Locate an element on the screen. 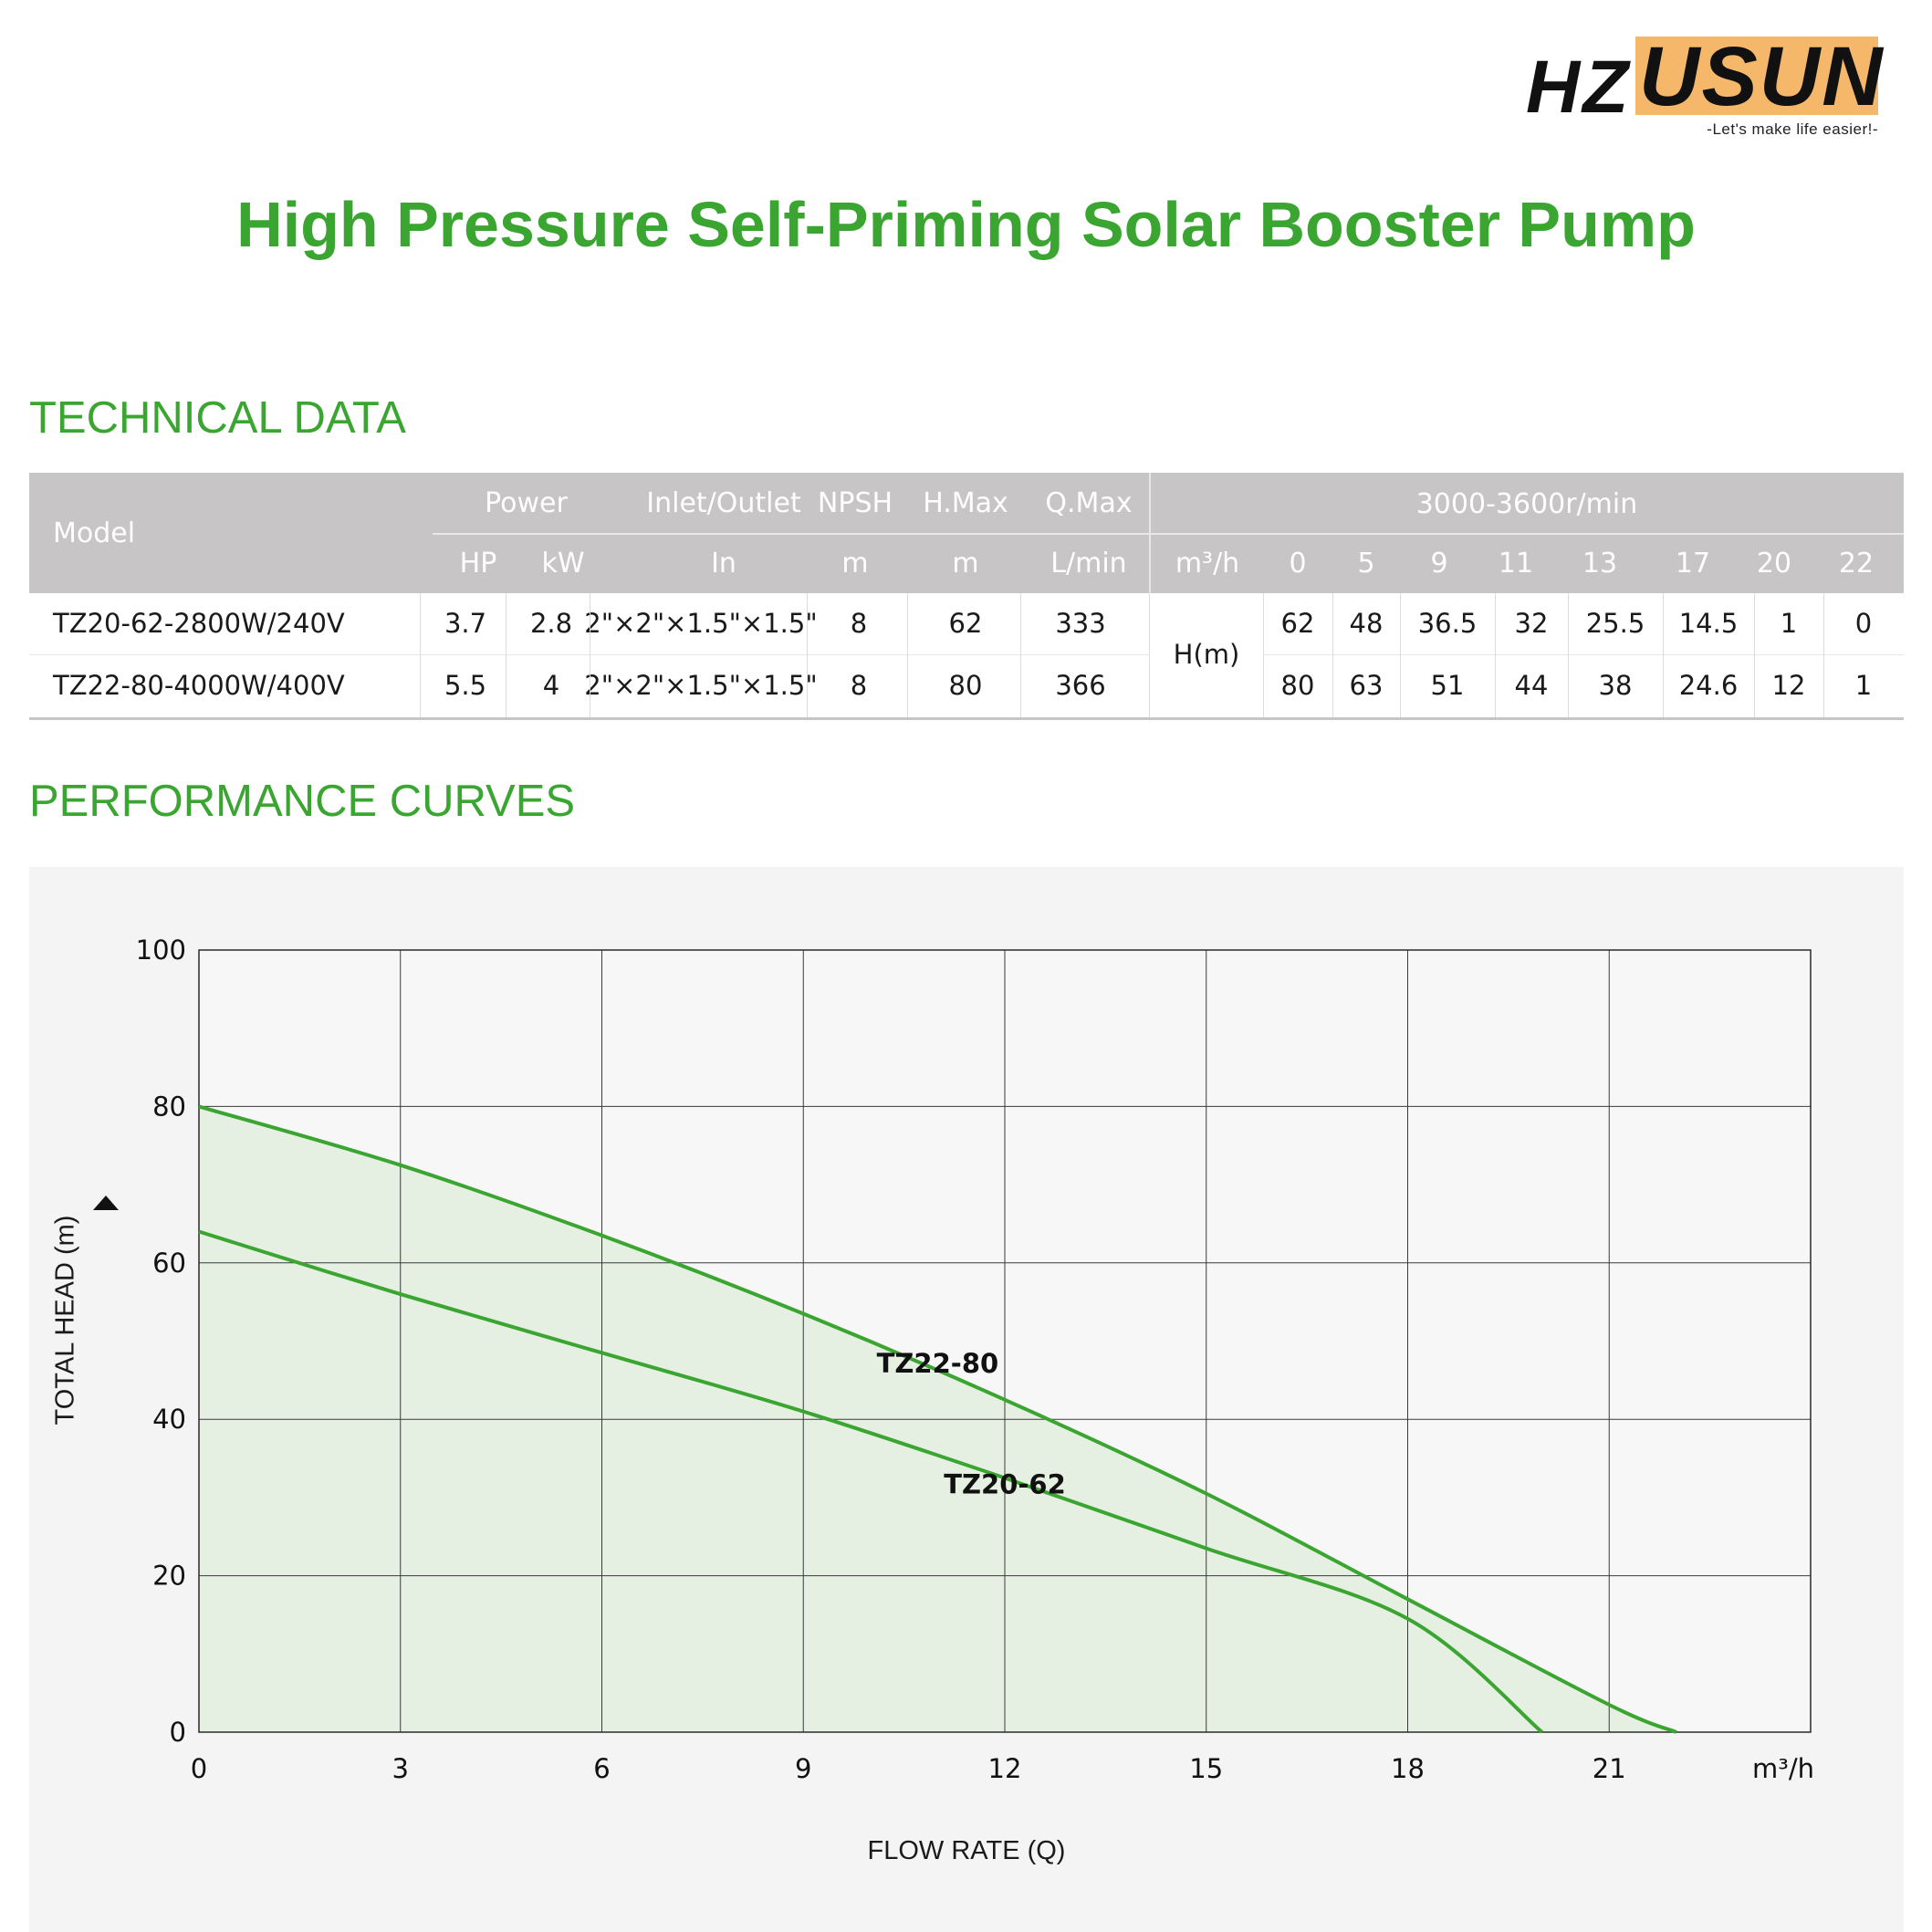  table-bottom-rule is located at coordinates (966, 718).